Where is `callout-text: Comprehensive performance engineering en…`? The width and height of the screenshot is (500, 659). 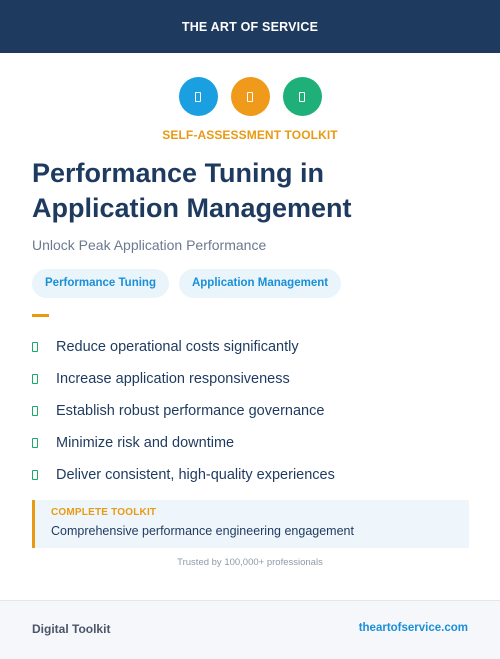
callout-text: Comprehensive performance engineering en… is located at coordinates (202, 531).